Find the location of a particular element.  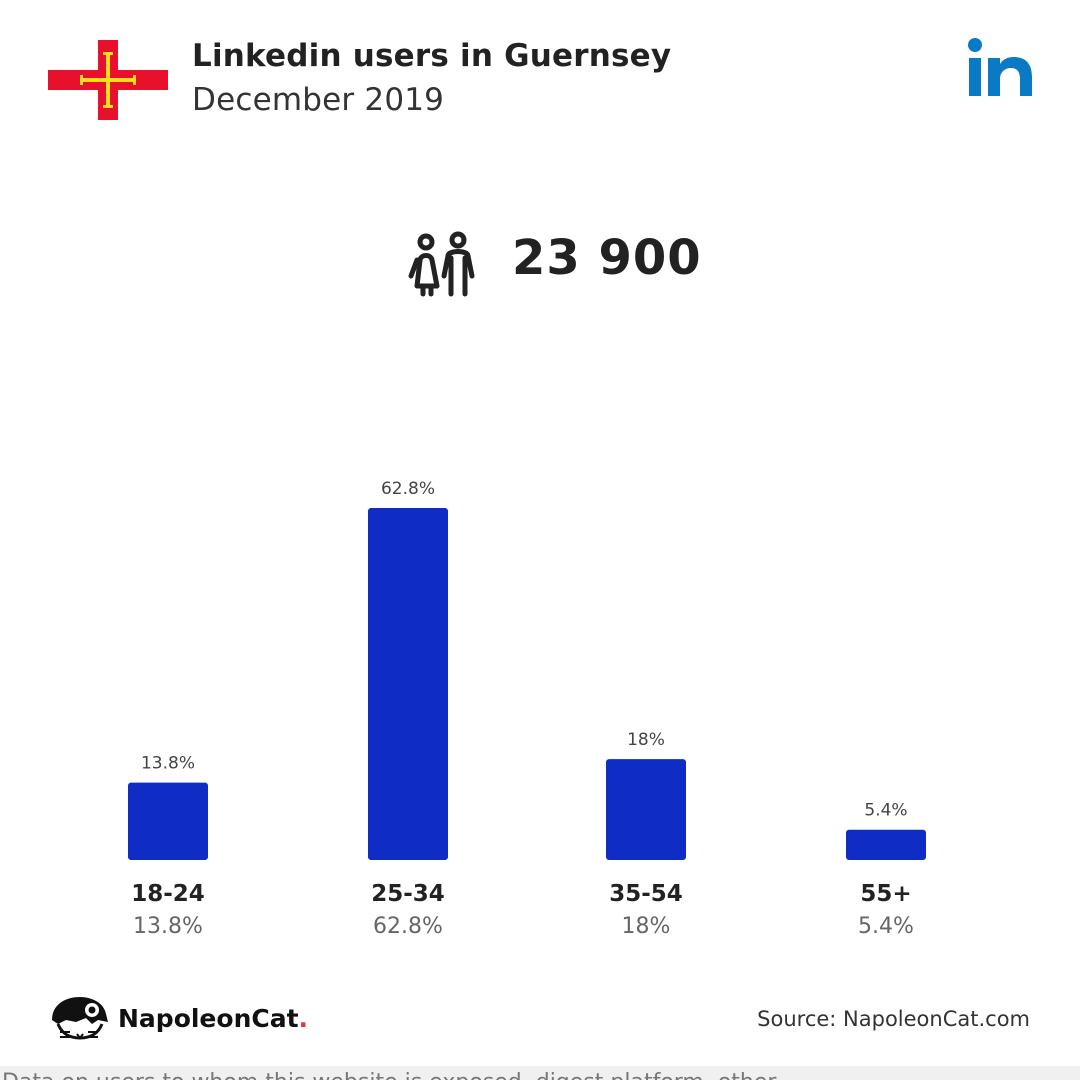

napoleoncat-brand: NapoleonCat. is located at coordinates (213, 1018).